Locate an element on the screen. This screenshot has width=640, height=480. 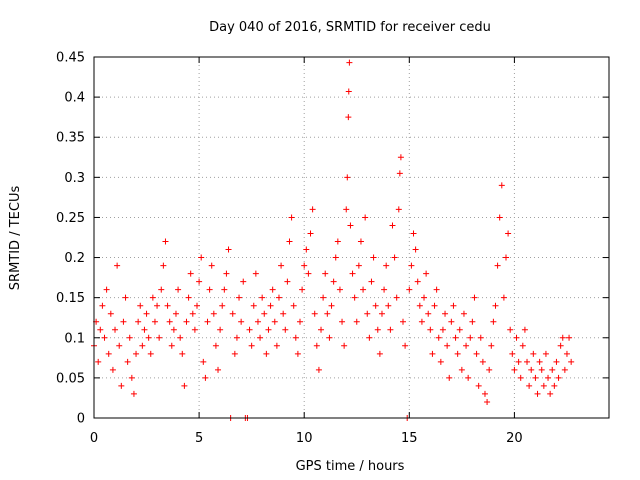
y-tick-label: 0 is located at coordinates (81, 419).